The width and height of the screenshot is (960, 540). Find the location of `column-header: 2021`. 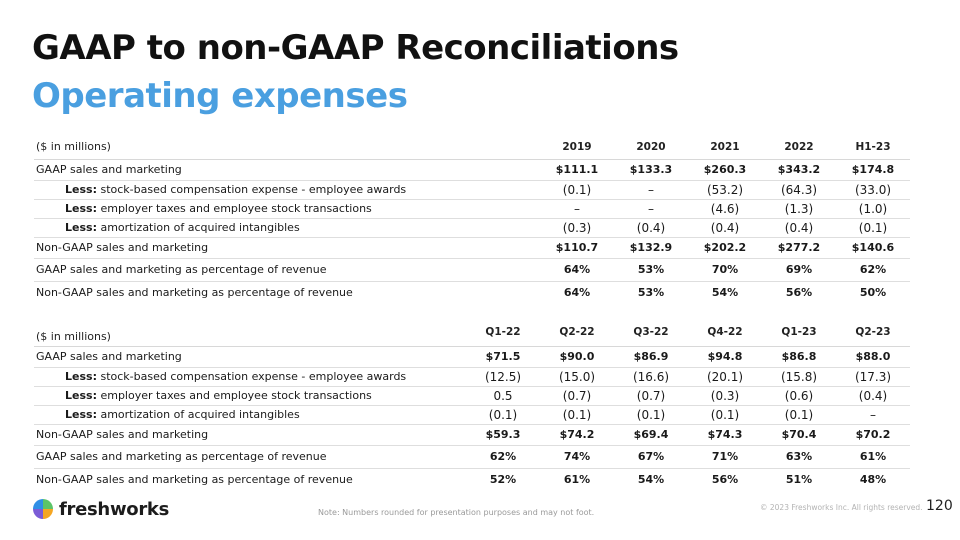

column-header: 2021 is located at coordinates (725, 147).